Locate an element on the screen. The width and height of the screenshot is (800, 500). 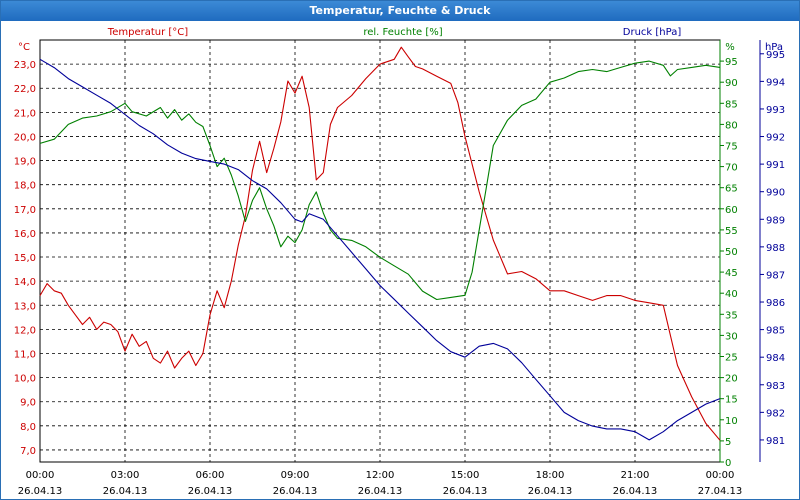
legend-label: rel. Feuchte [%] is located at coordinates (402, 32).